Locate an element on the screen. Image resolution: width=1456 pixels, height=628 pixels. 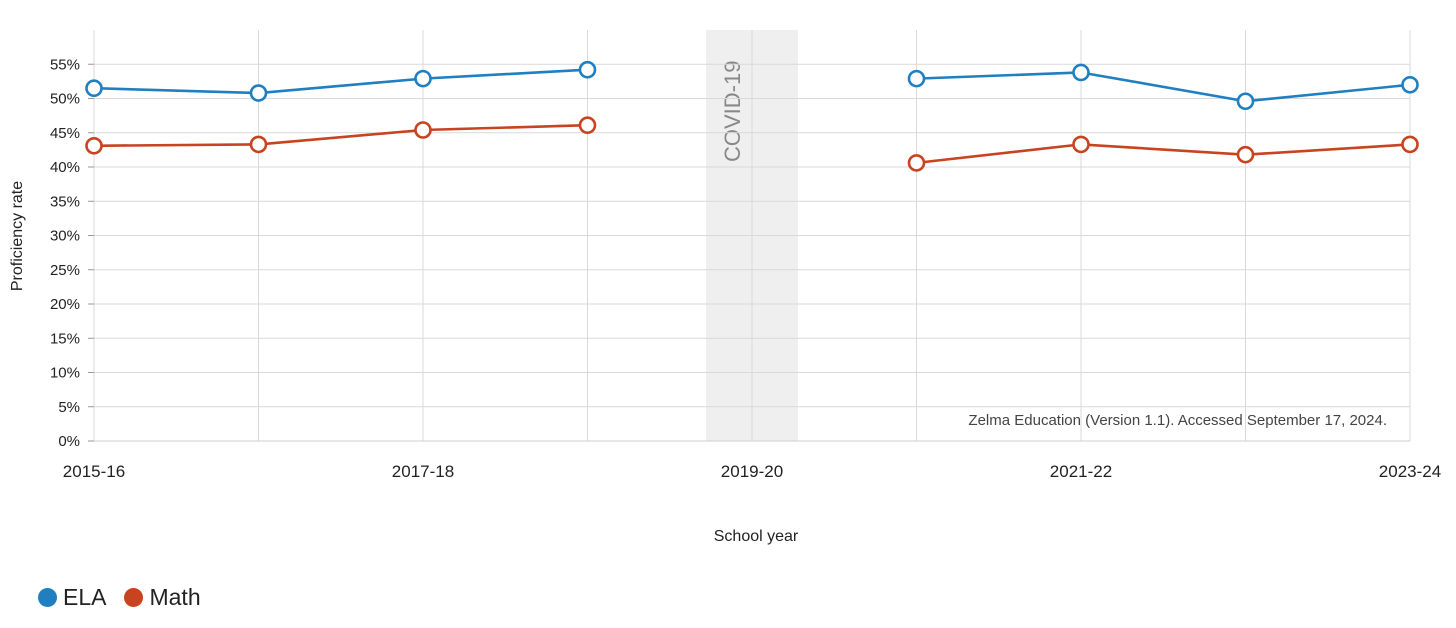
x-tick-label: 2023-24 is located at coordinates (1410, 471).